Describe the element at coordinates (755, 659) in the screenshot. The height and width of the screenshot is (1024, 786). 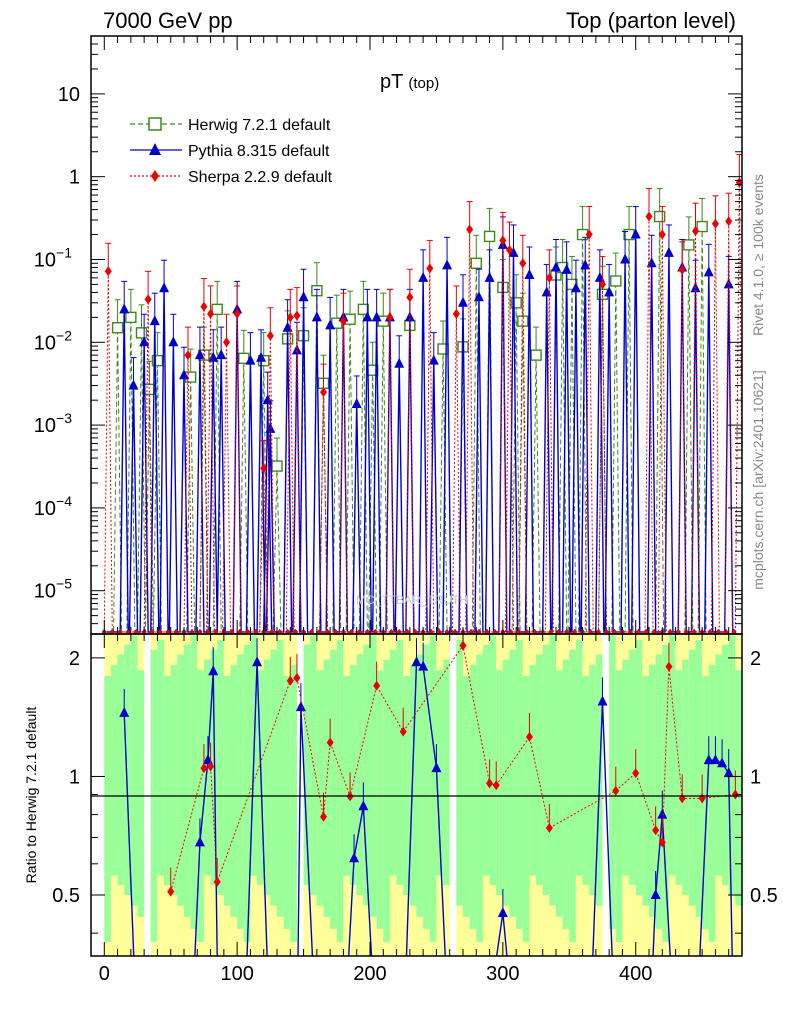
I see `ratio-y-tick-label-right: 2` at that location.